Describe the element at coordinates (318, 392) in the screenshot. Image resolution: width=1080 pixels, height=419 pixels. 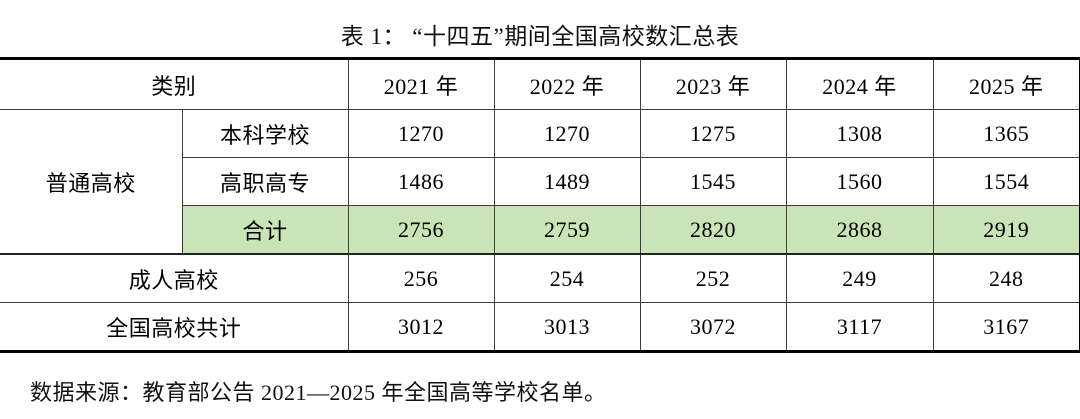
I see `data-source-note: 数据来源：教育部公告 2021—2025 年全国高等学校名单。` at that location.